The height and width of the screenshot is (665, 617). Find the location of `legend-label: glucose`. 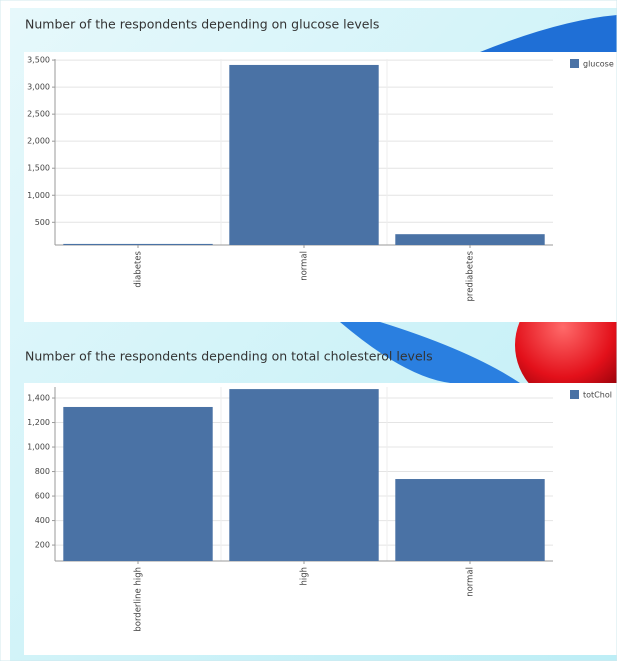

legend-label: glucose is located at coordinates (598, 64).